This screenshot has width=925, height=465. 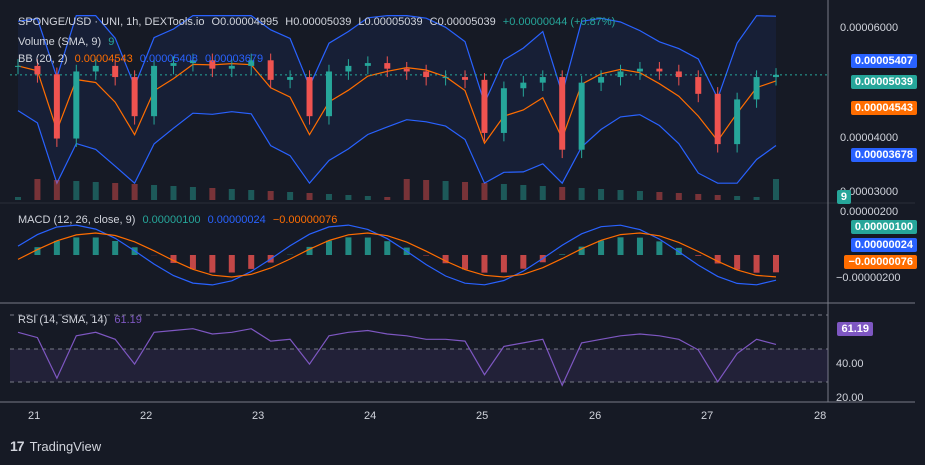 What do you see at coordinates (482, 416) in the screenshot?
I see `x-tick: 25` at bounding box center [482, 416].